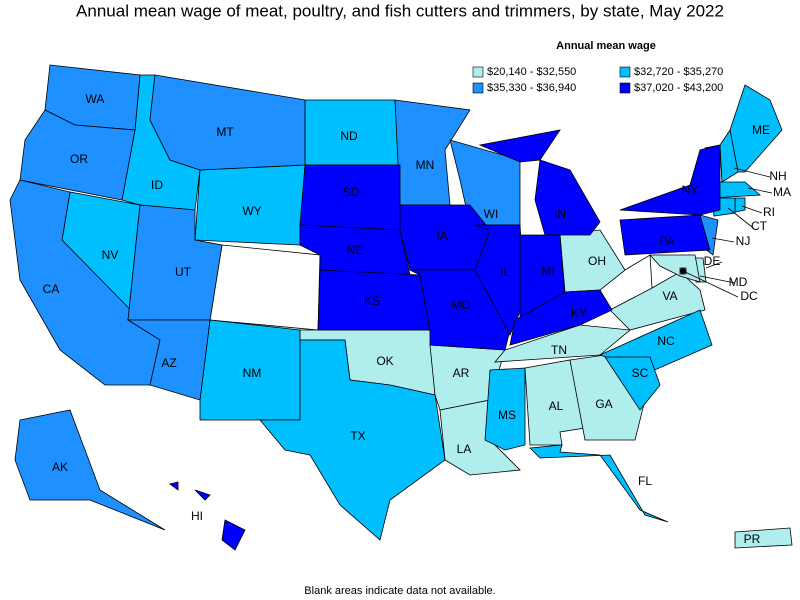  What do you see at coordinates (777, 176) in the screenshot?
I see `state-label: NH` at bounding box center [777, 176].